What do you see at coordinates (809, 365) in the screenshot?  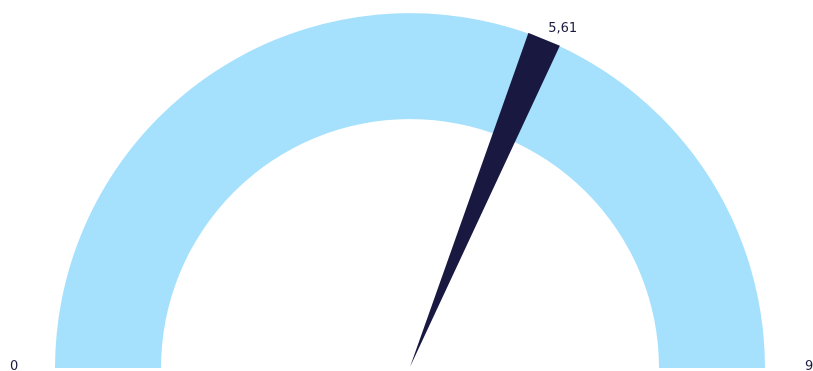 I see `gauge-max-label: 9` at bounding box center [809, 365].